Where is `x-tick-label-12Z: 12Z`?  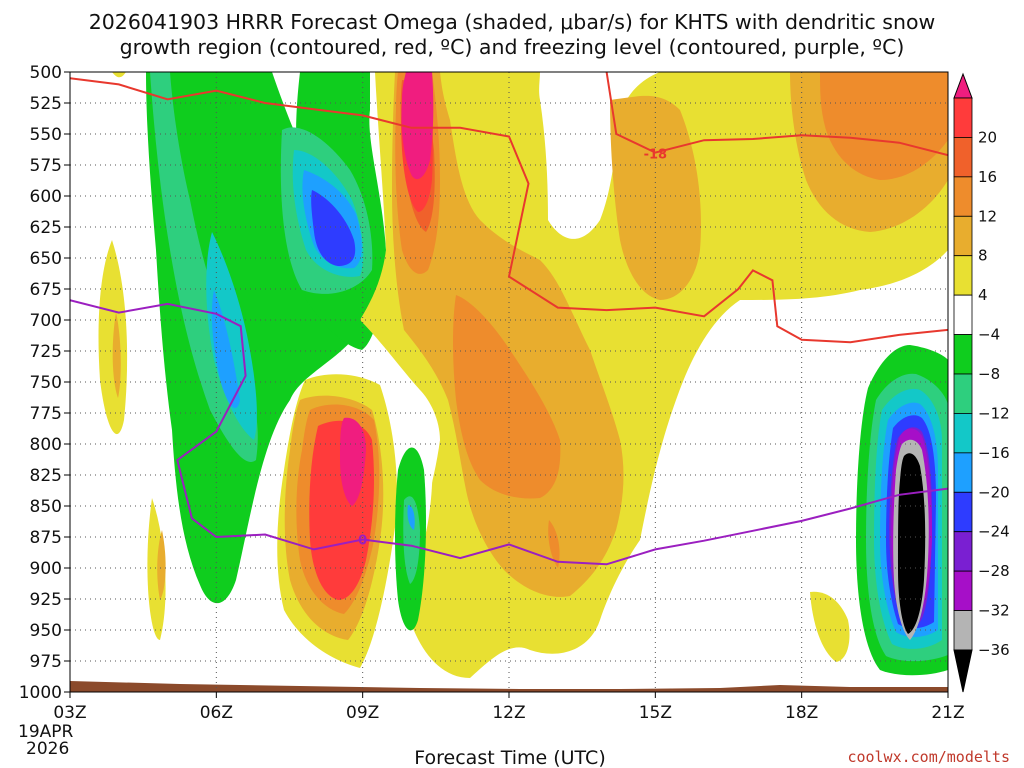
x-tick-label-12Z: 12Z is located at coordinates (508, 713).